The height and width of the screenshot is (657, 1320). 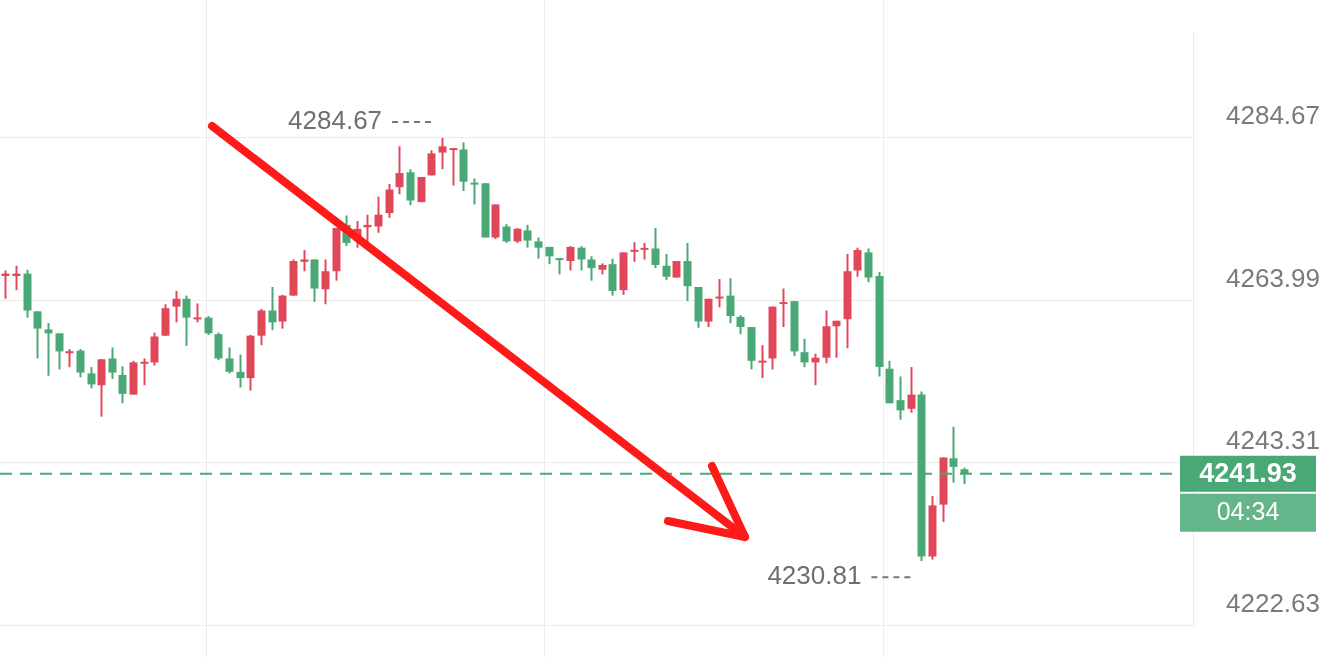 I want to click on y-tick-label: 4222.63, so click(x=1273, y=602).